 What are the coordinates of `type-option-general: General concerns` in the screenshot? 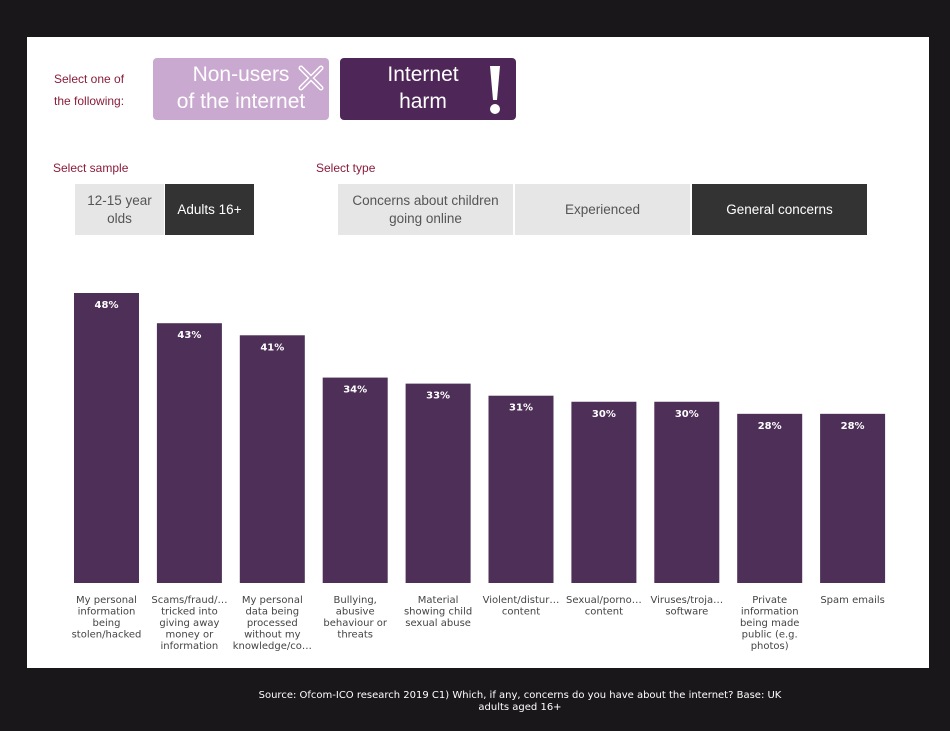 It's located at (779, 209).